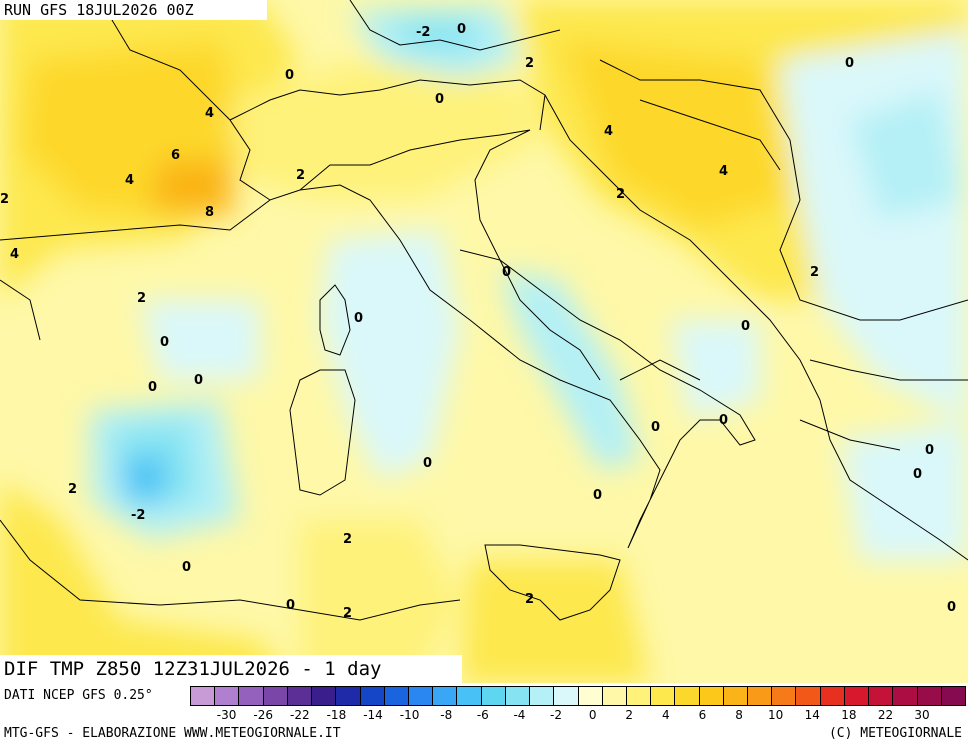 Image resolution: width=968 pixels, height=745 pixels. I want to click on map-title: DIF TMP Z850 12Z31JUL2026 - 1 day, so click(231, 669).